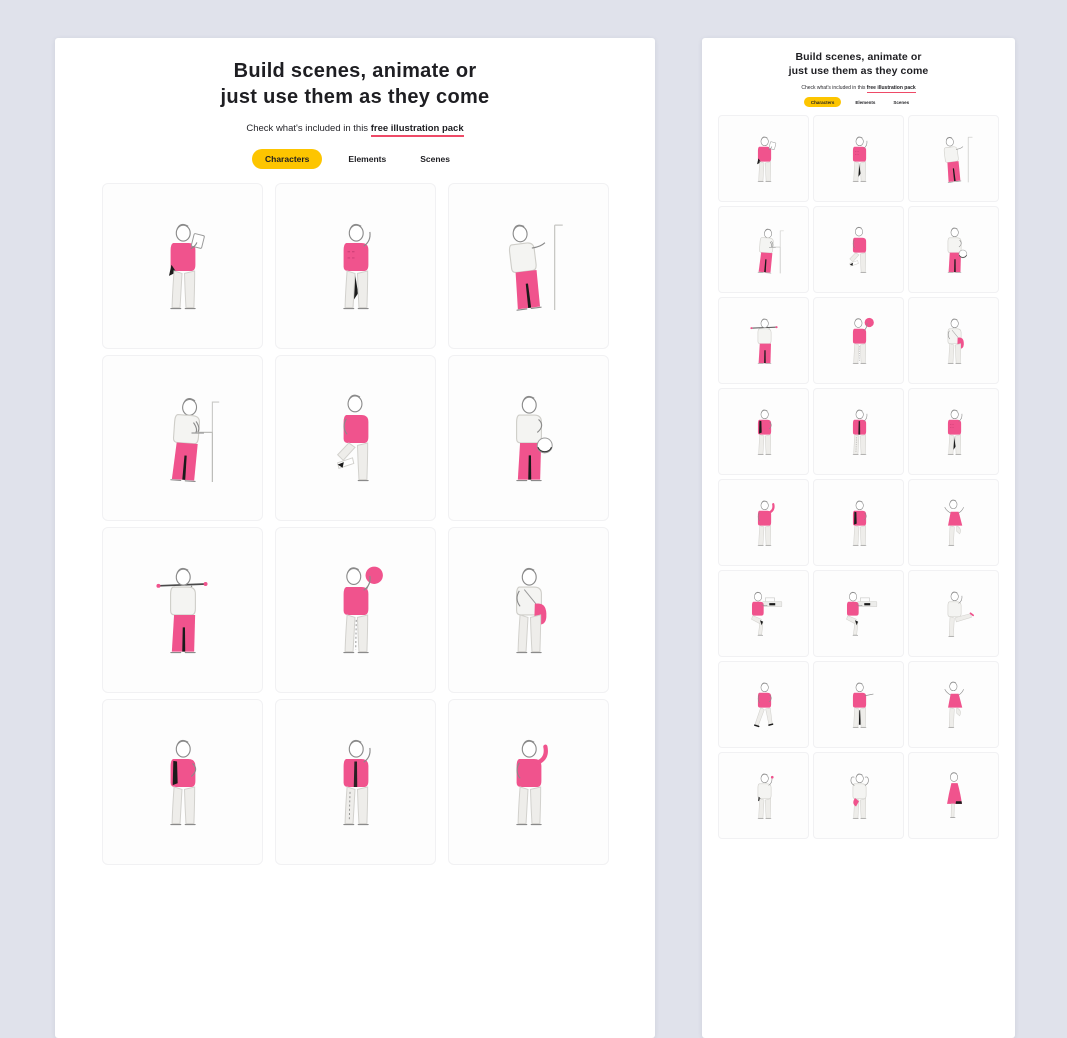 This screenshot has height=1038, width=1067. Describe the element at coordinates (891, 89) in the screenshot. I see `free-pack-link-small: free illustration pack` at that location.